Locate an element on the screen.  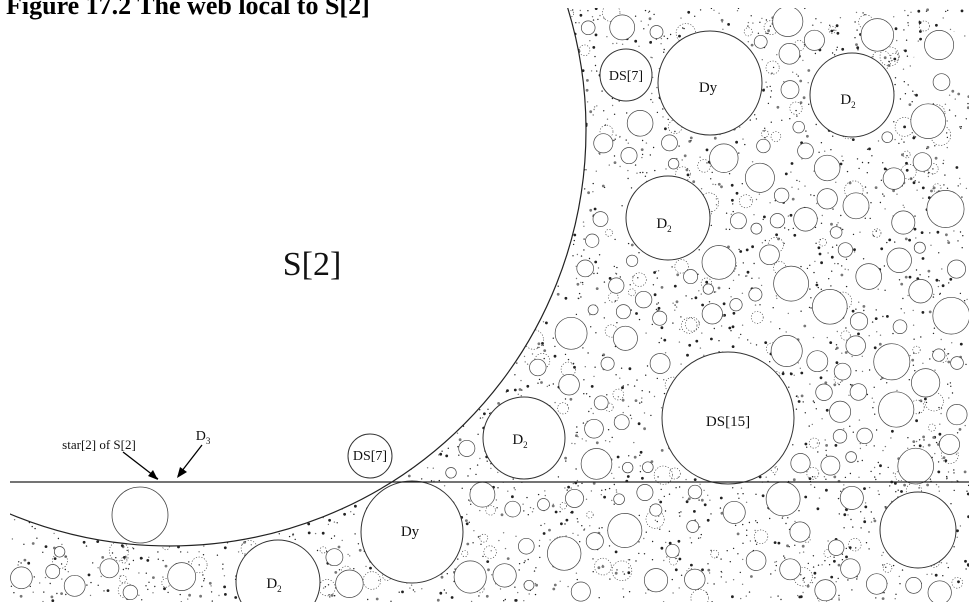
label-d3-main: D is located at coordinates (201, 436).